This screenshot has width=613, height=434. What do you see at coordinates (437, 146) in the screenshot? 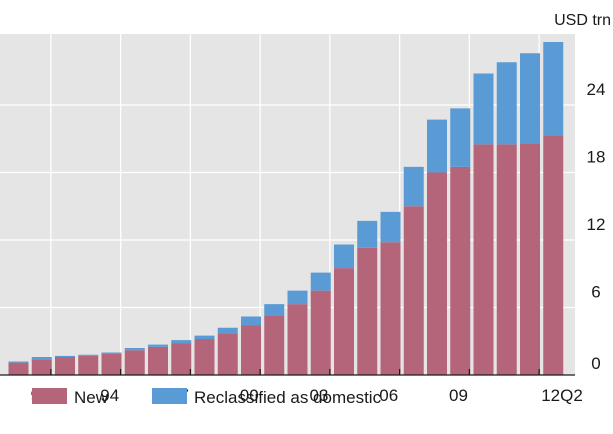
I see `bar-reclassified-2007` at bounding box center [437, 146].